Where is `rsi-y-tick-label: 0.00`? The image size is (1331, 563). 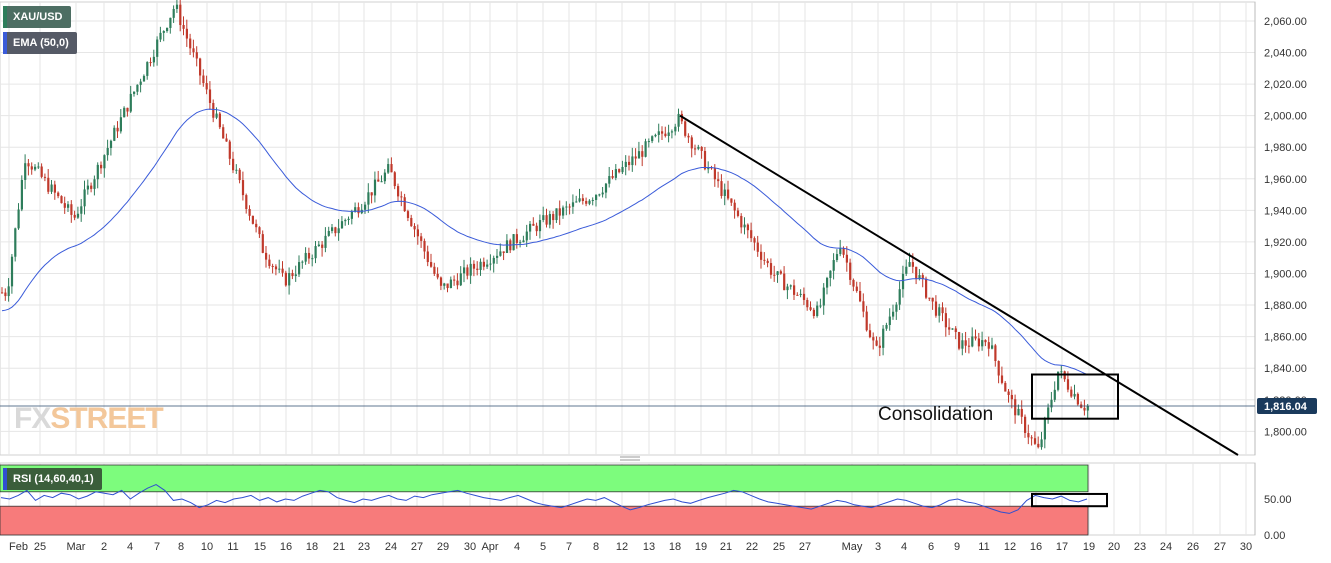 rsi-y-tick-label: 0.00 is located at coordinates (1274, 536).